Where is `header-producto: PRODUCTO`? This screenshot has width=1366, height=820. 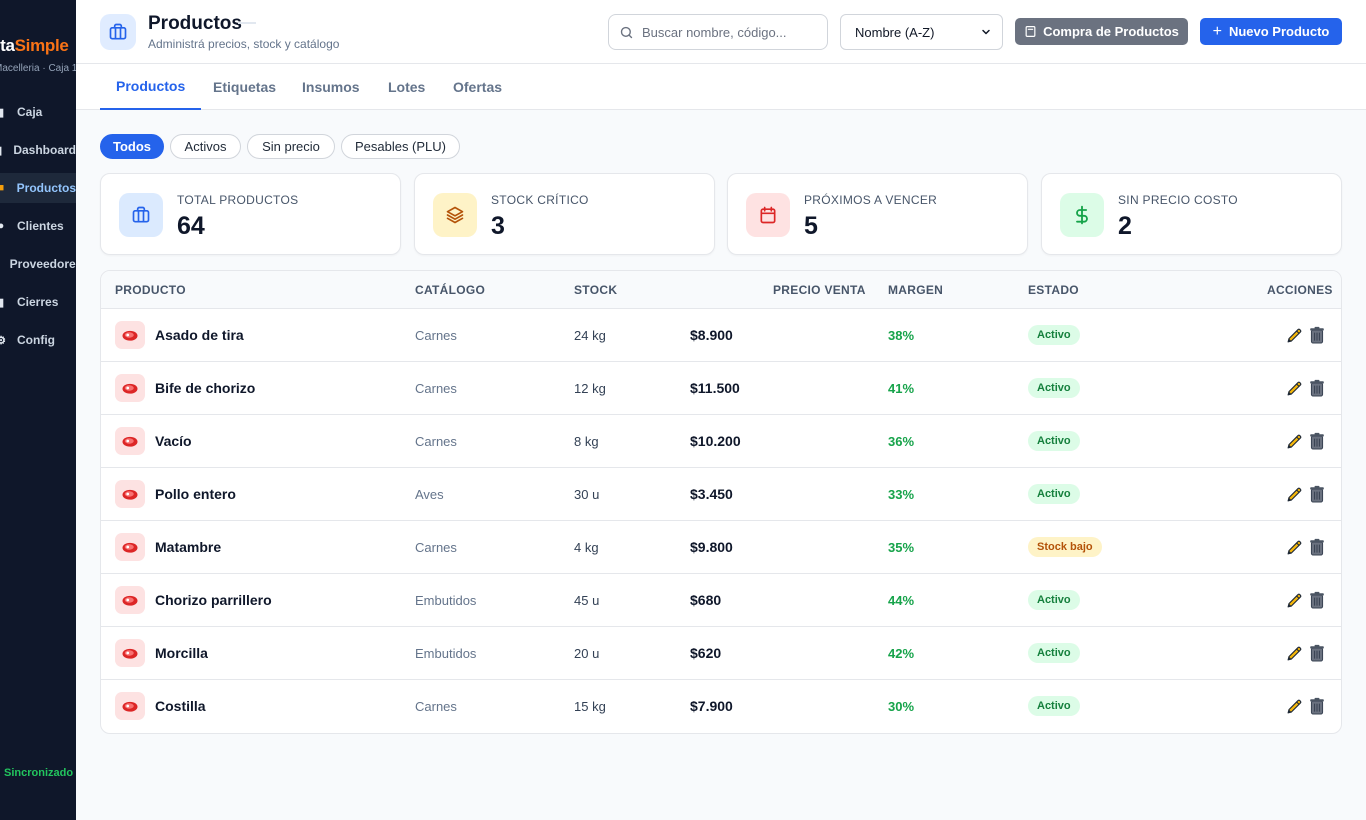 header-producto: PRODUCTO is located at coordinates (150, 290).